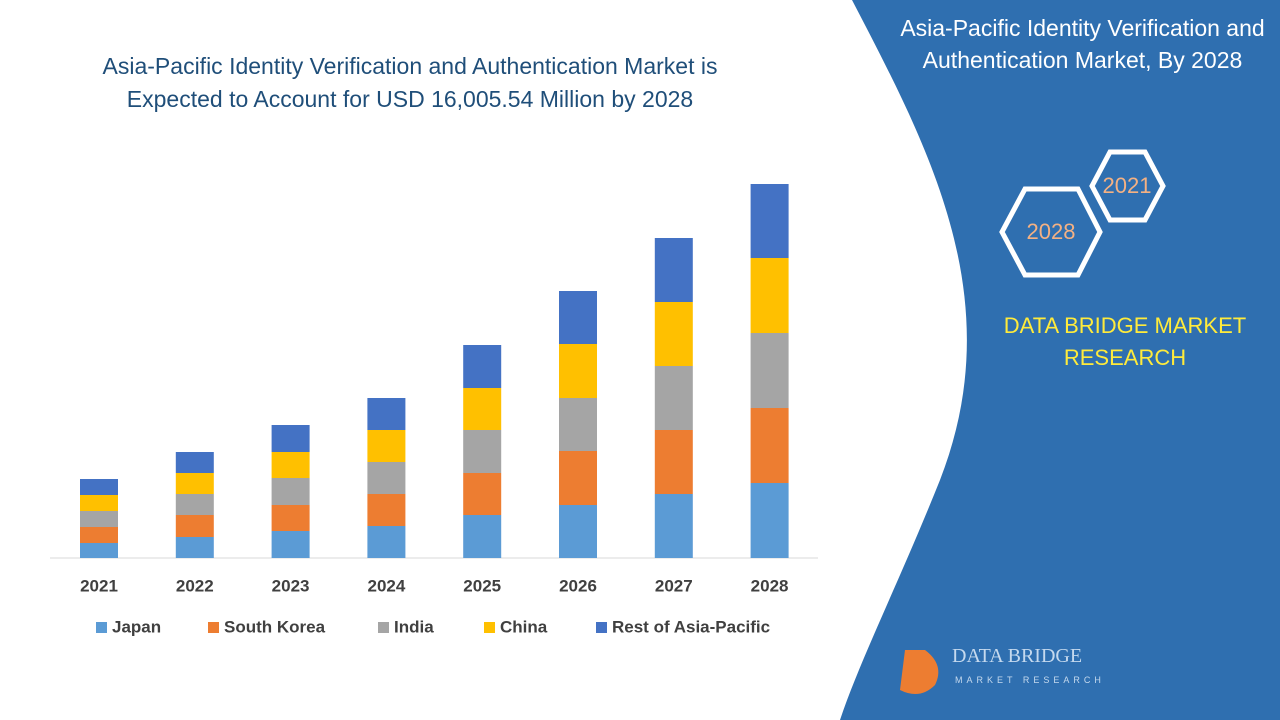 This screenshot has height=720, width=1280. What do you see at coordinates (1017, 656) in the screenshot?
I see `logo-name: DATA BRIDGE` at bounding box center [1017, 656].